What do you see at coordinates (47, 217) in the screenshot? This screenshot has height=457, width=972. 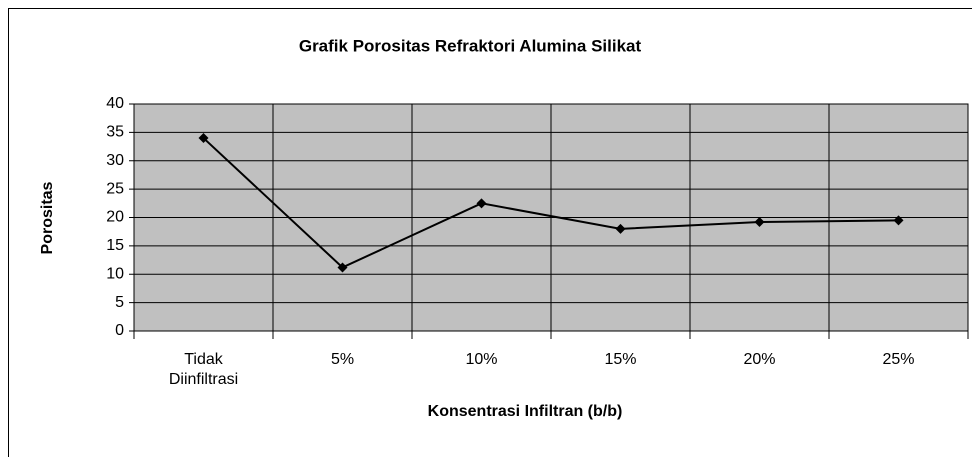 I see `y-axis-title: Porositas` at bounding box center [47, 217].